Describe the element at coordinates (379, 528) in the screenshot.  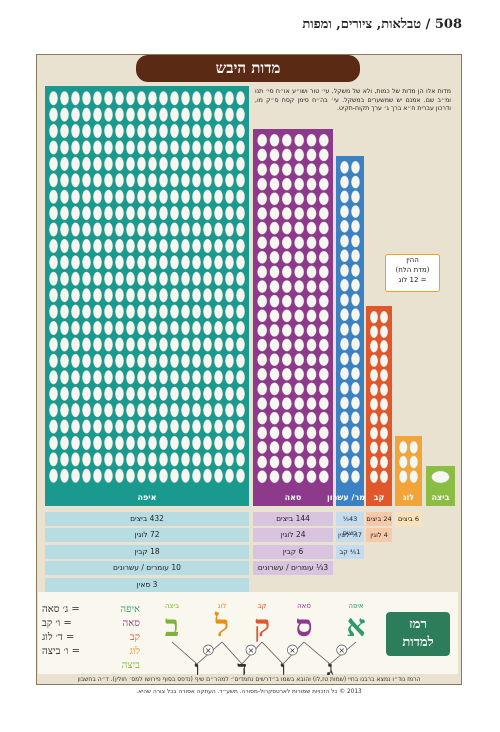
I see `kav-equivalents: 24 ביצים 4 לוגין` at that location.